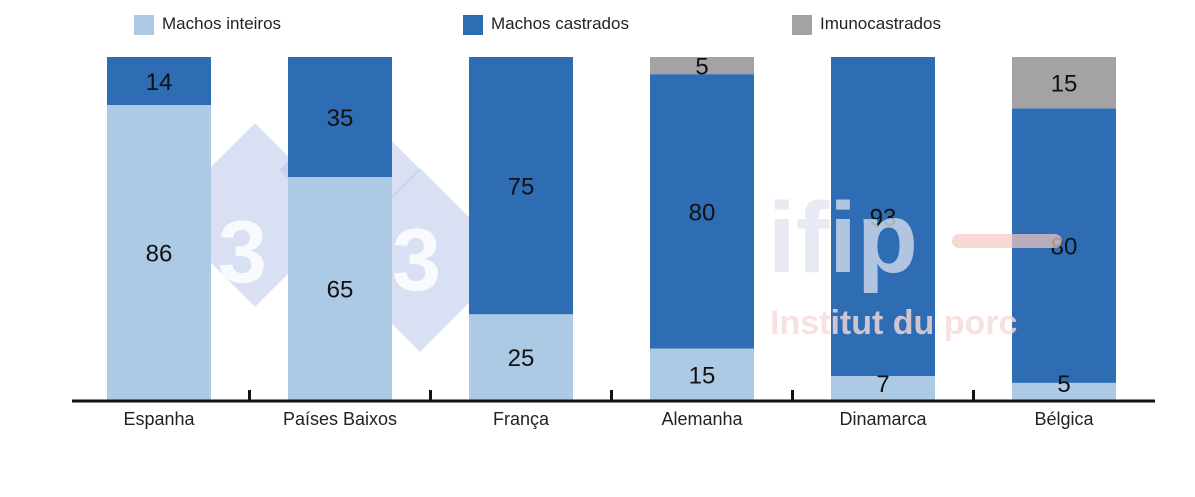 This screenshot has width=1195, height=497. Describe the element at coordinates (473, 25) in the screenshot. I see `legend-swatch-machos-castrados` at that location.